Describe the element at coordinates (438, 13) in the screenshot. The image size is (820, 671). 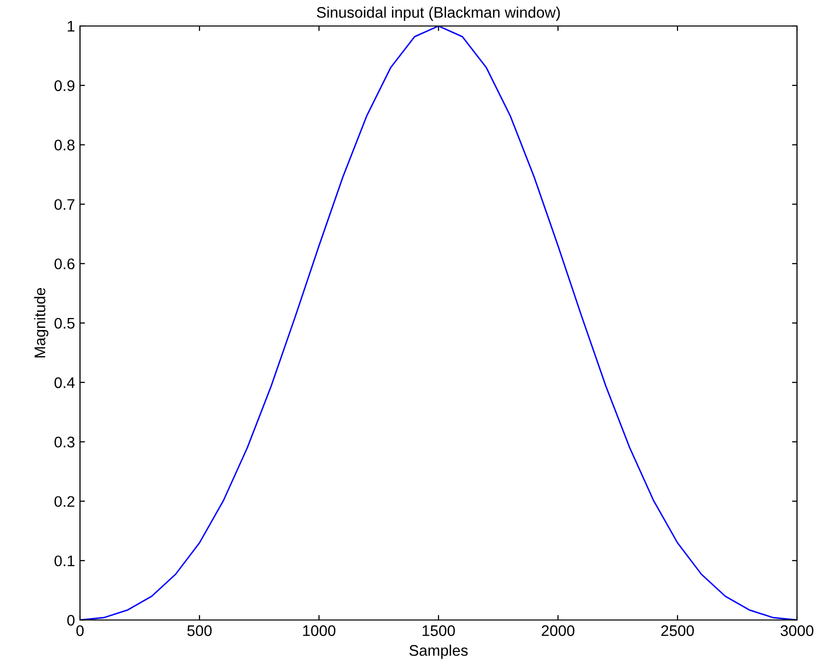
I see `chart-title: Sinusoidal input (Blackman window)` at that location.